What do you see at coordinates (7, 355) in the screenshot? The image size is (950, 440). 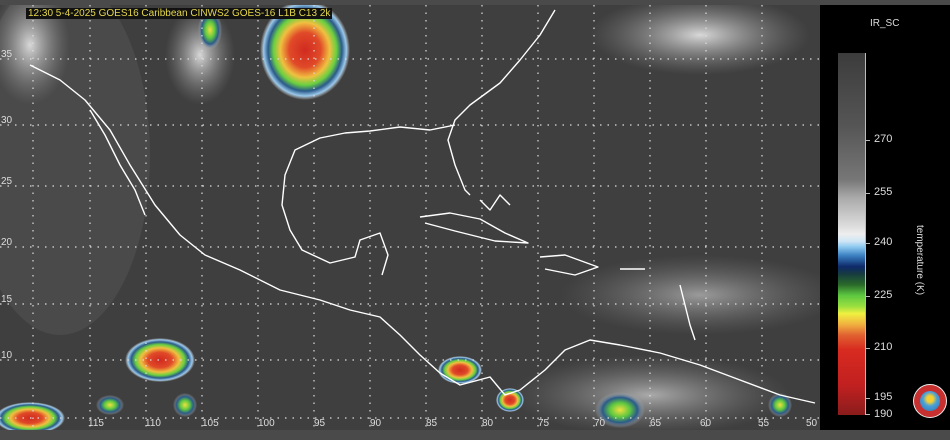 I see `lat-label: 10` at bounding box center [7, 355].